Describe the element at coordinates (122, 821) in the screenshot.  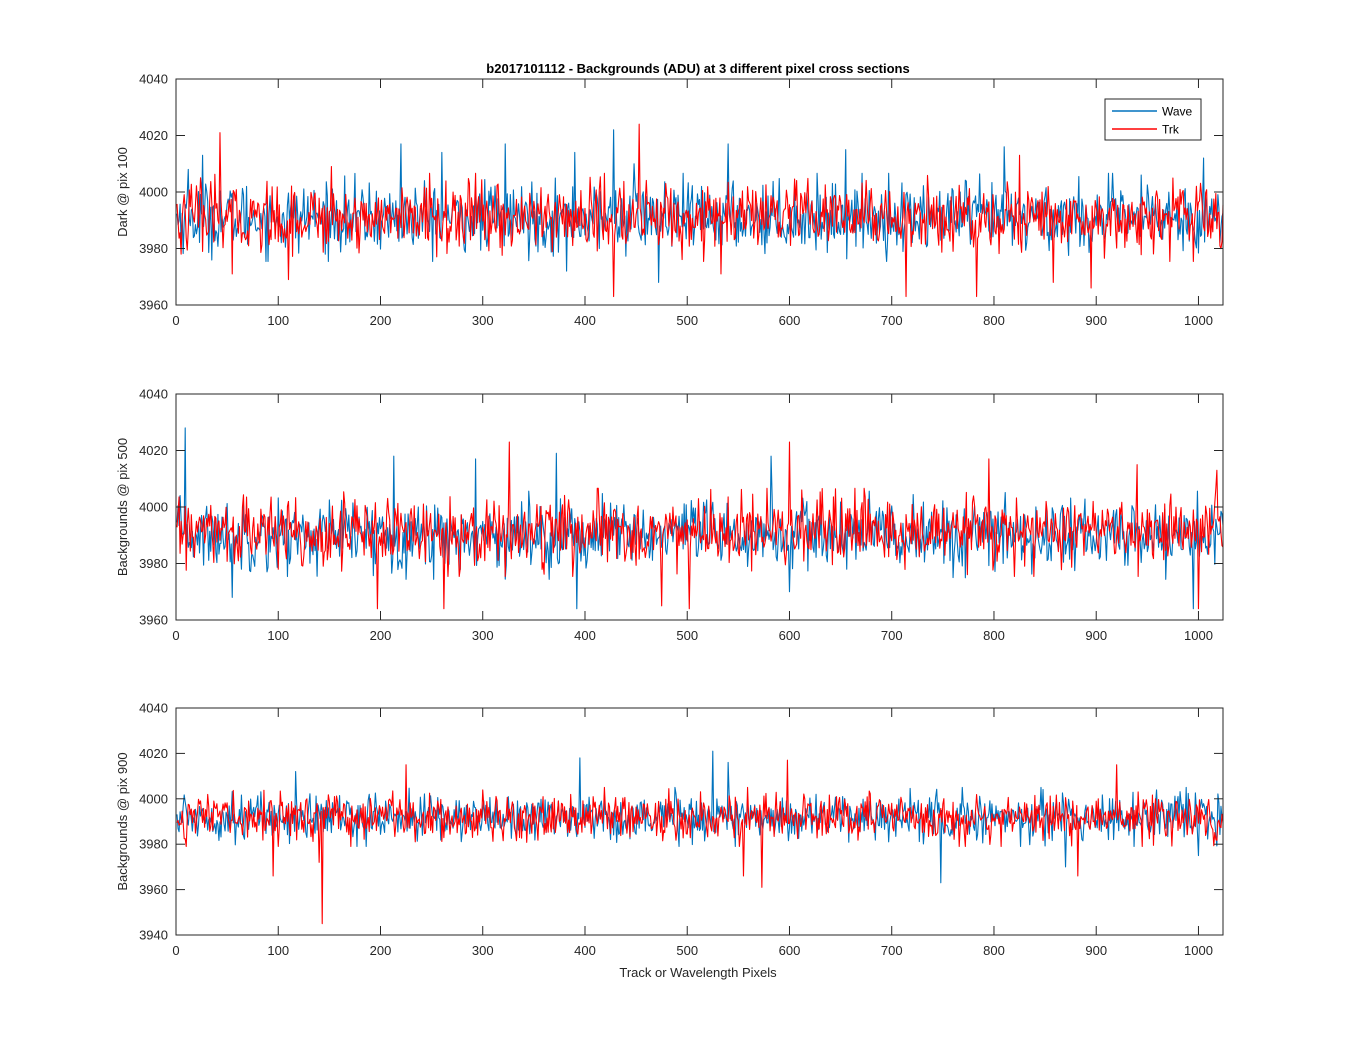
I see `y-axis-label: Backgrounds @ pix 900` at that location.